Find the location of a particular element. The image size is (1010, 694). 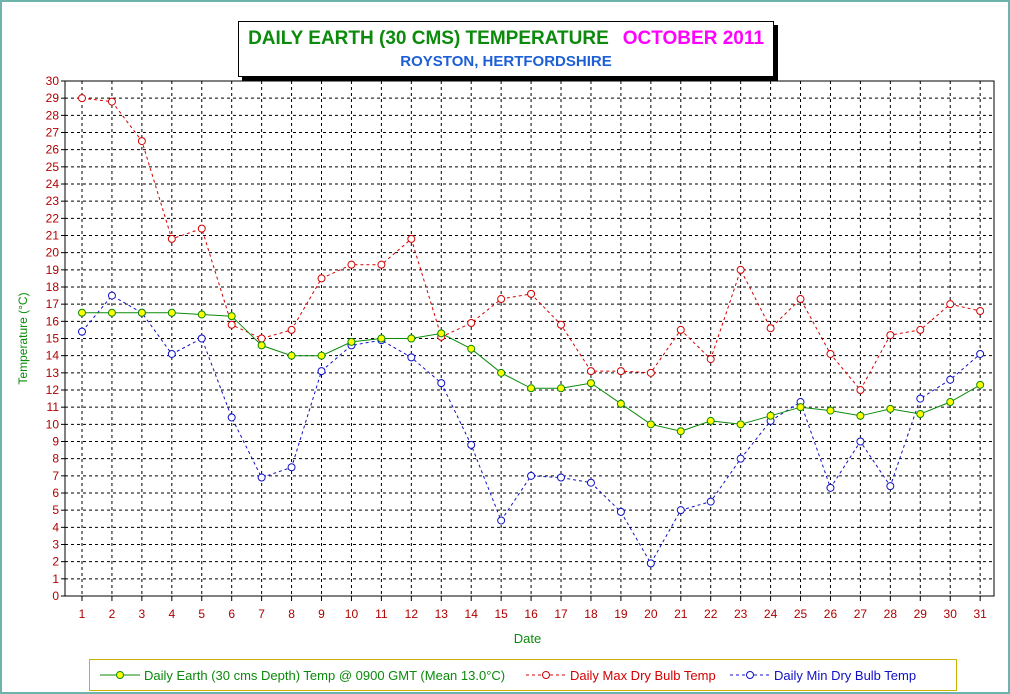

y-tick-label: 3 is located at coordinates (55, 545).